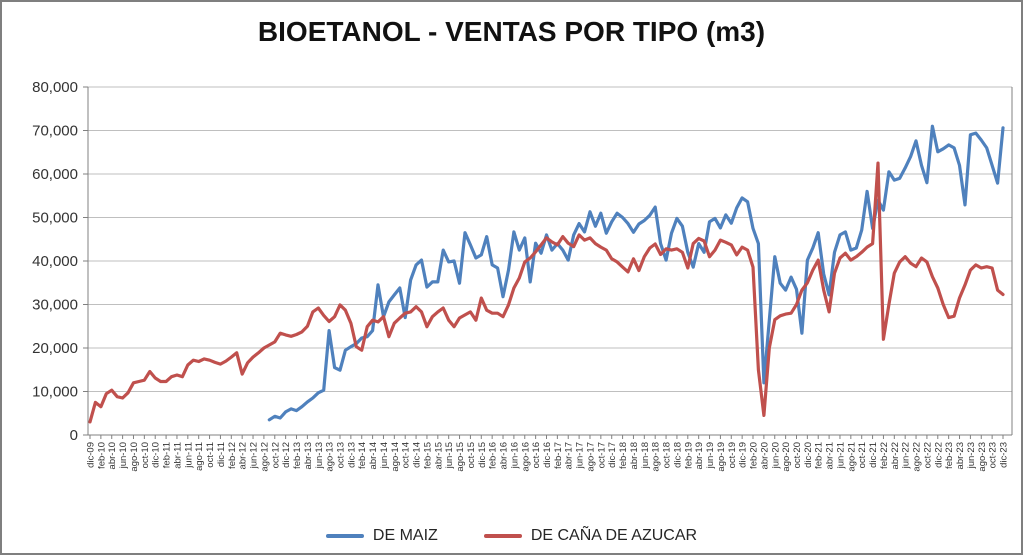 This screenshot has width=1023, height=555. I want to click on legend-line-red, so click(502, 536).